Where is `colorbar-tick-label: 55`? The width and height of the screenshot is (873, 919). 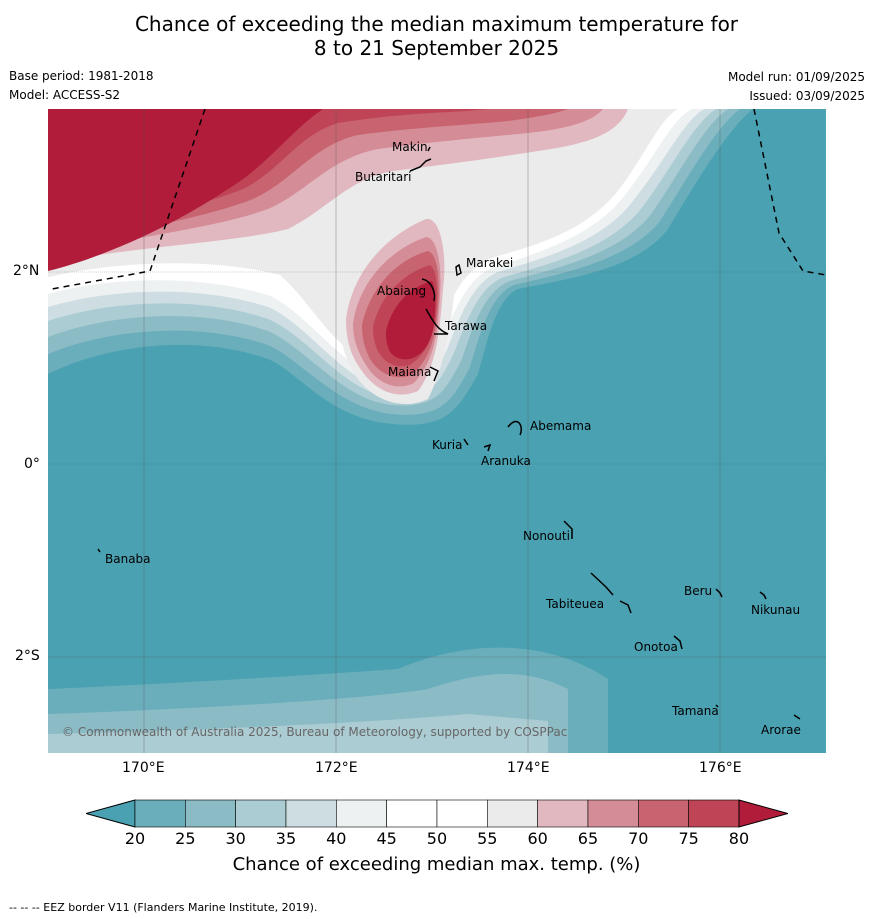
colorbar-tick-label: 55 is located at coordinates (487, 838).